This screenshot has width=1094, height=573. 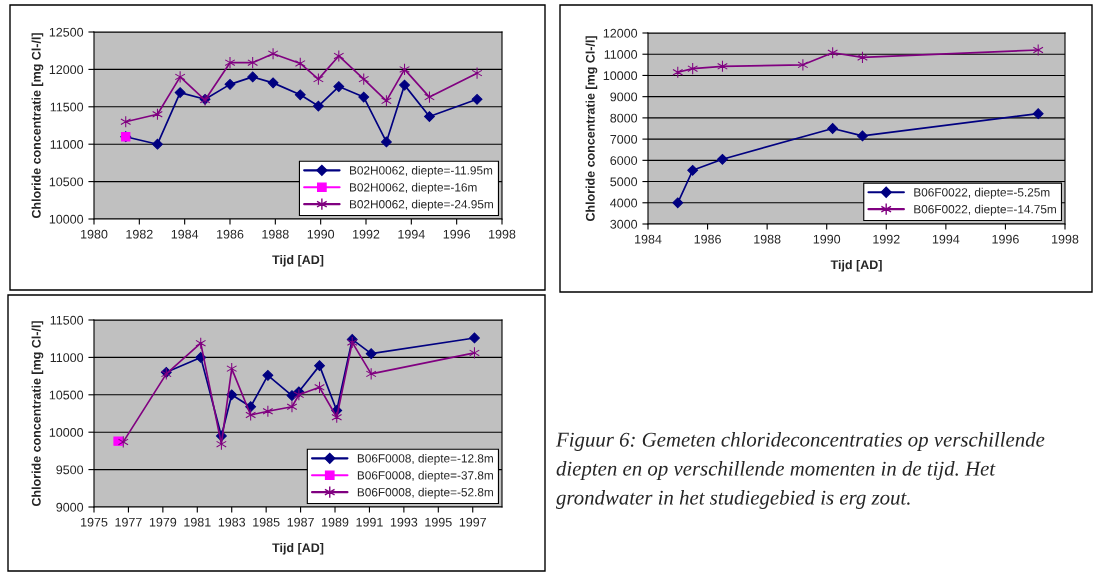 I want to click on y-tick-label: 3000, so click(x=624, y=224).